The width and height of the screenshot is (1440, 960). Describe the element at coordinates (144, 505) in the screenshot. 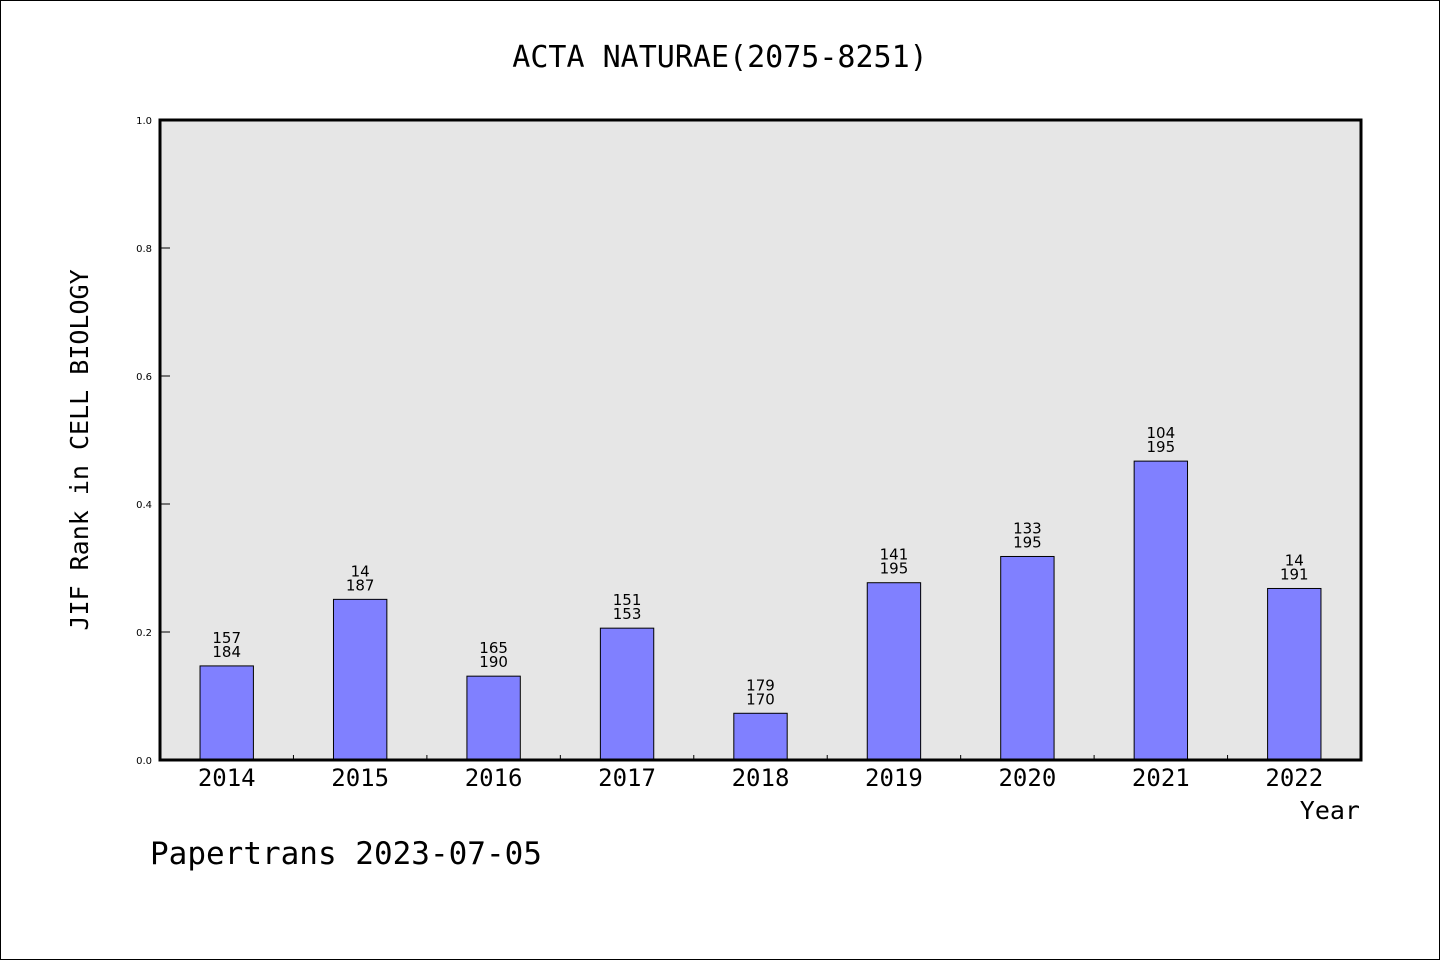

I see `y-tick-label: 0.4` at that location.